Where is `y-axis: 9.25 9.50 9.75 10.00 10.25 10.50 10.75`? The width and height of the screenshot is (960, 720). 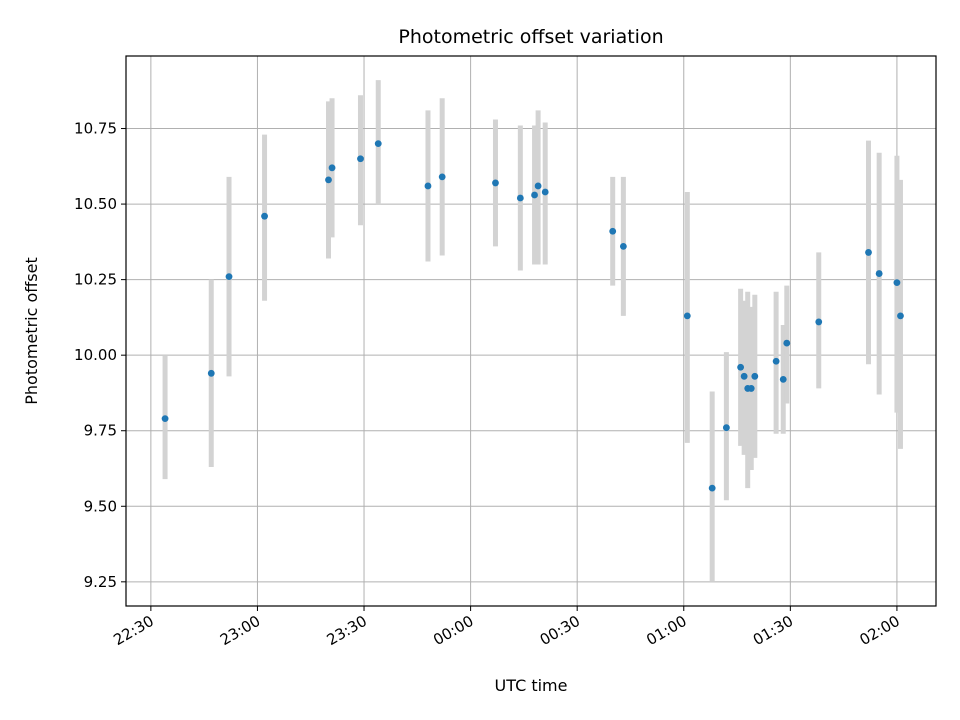
y-axis: 9.25 9.50 9.75 10.00 10.25 10.50 10.75 is located at coordinates (100, 355).